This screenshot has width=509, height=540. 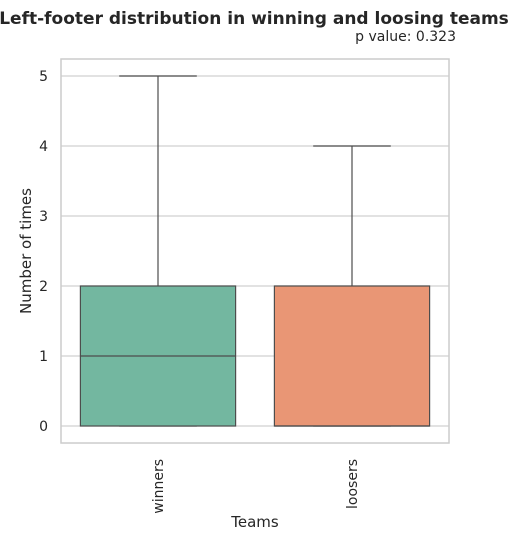 I want to click on y-tick-label-1: 1, so click(x=43, y=357).